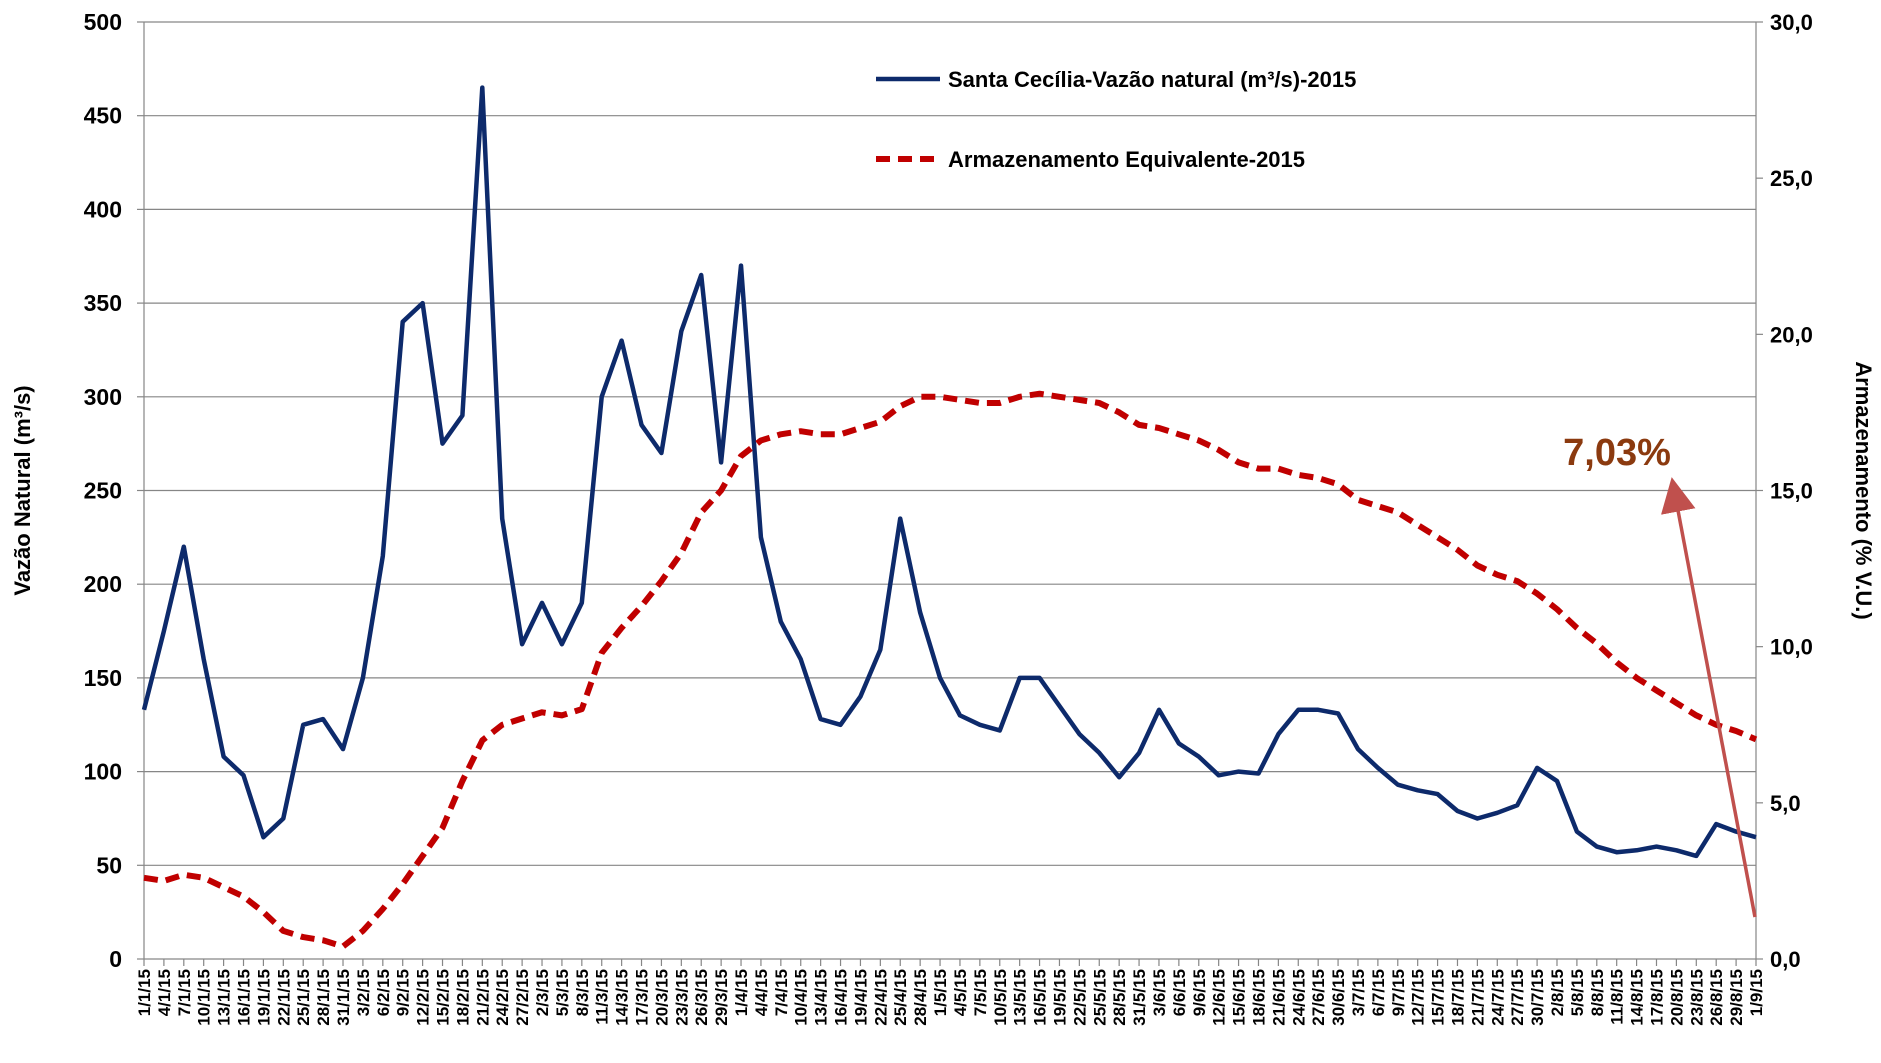 The image size is (1881, 1063). Describe the element at coordinates (502, 997) in the screenshot. I see `x-tick-label: 24/2/15` at that location.